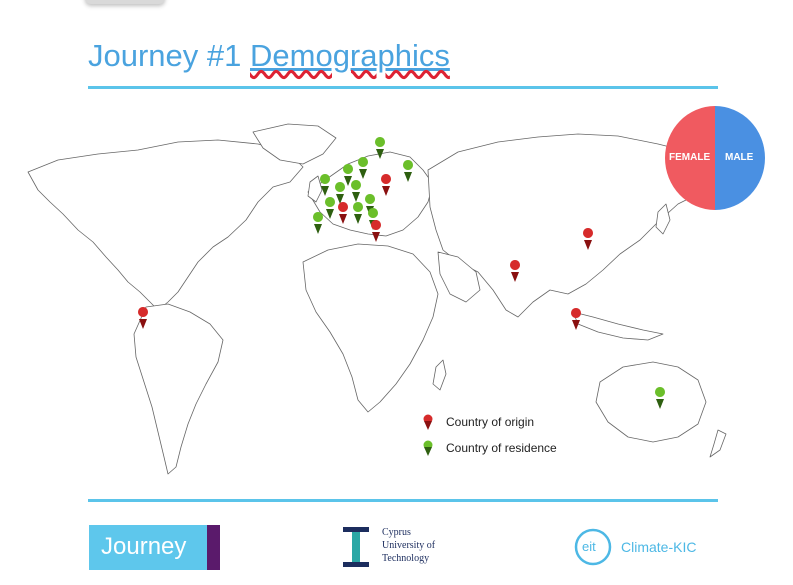 The image size is (793, 585). Describe the element at coordinates (428, 422) in the screenshot. I see `origin-pin-icon` at that location.